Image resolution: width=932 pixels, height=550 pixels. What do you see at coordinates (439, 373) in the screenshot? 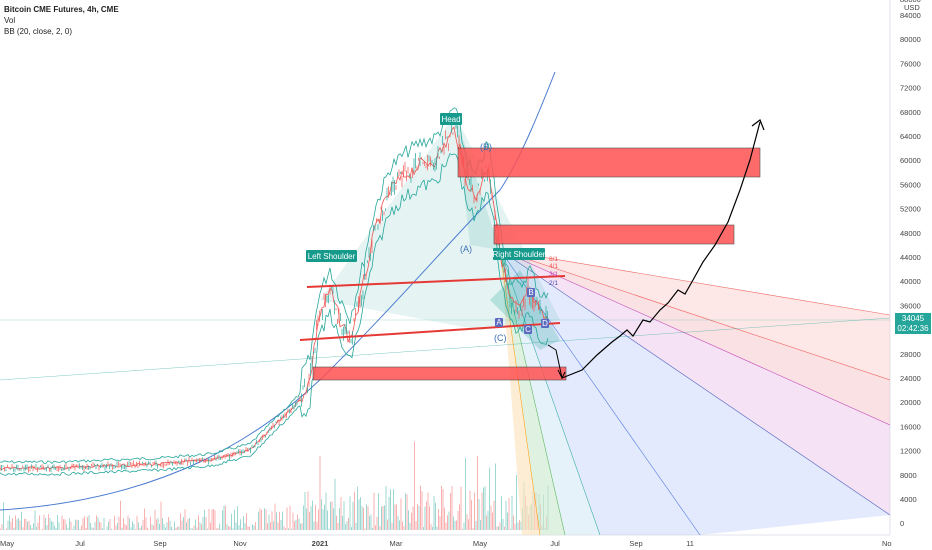
I see `support-zone` at bounding box center [439, 373].